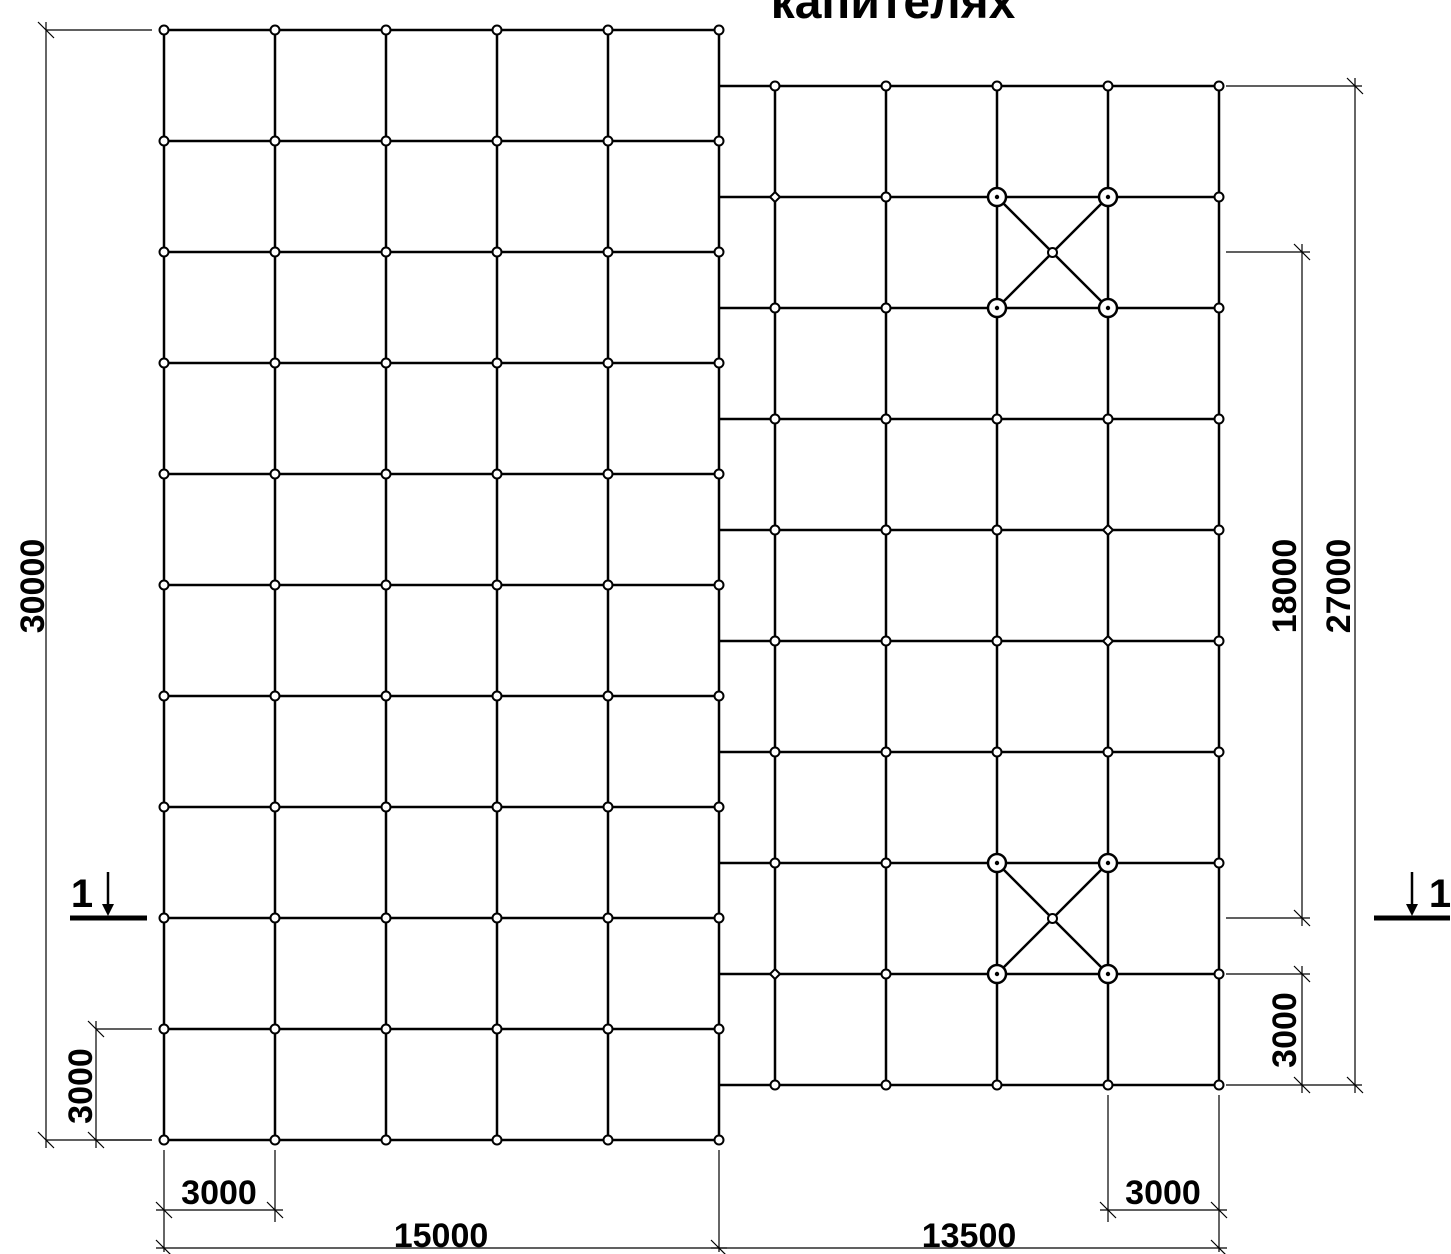  Describe the element at coordinates (81, 1086) in the screenshot. I see `dim-left-bottom-bay-label: 3000` at that location.